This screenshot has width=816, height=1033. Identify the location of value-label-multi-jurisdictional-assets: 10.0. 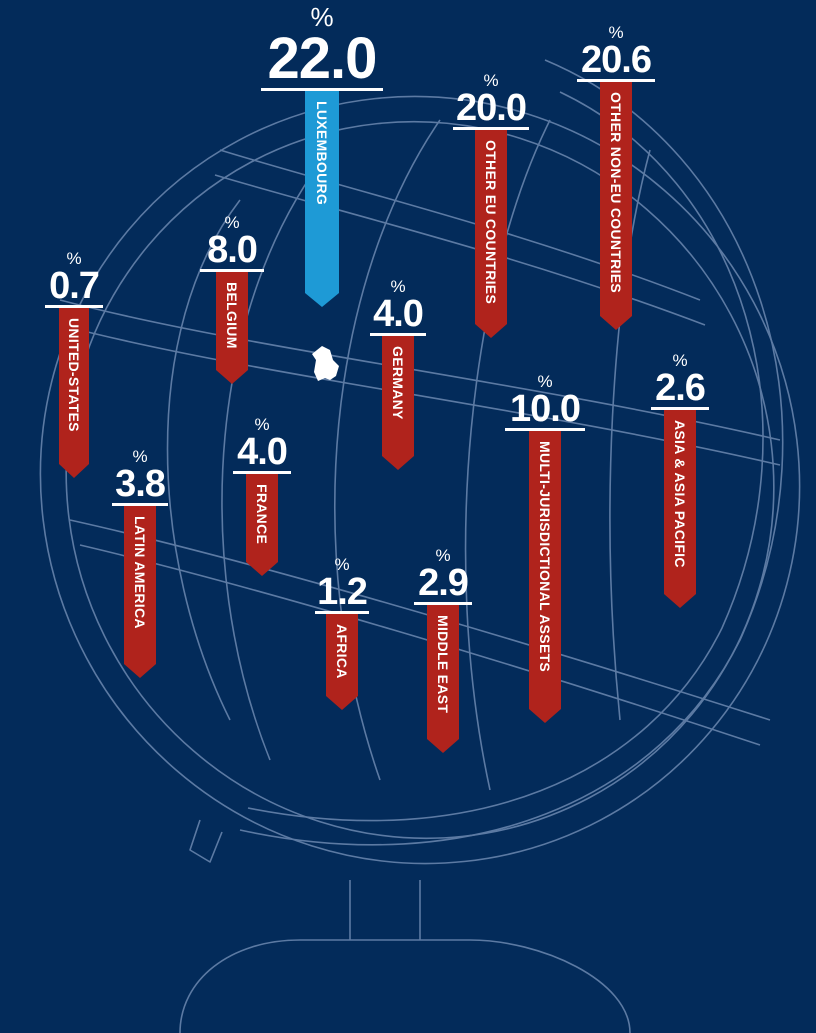
(545, 409).